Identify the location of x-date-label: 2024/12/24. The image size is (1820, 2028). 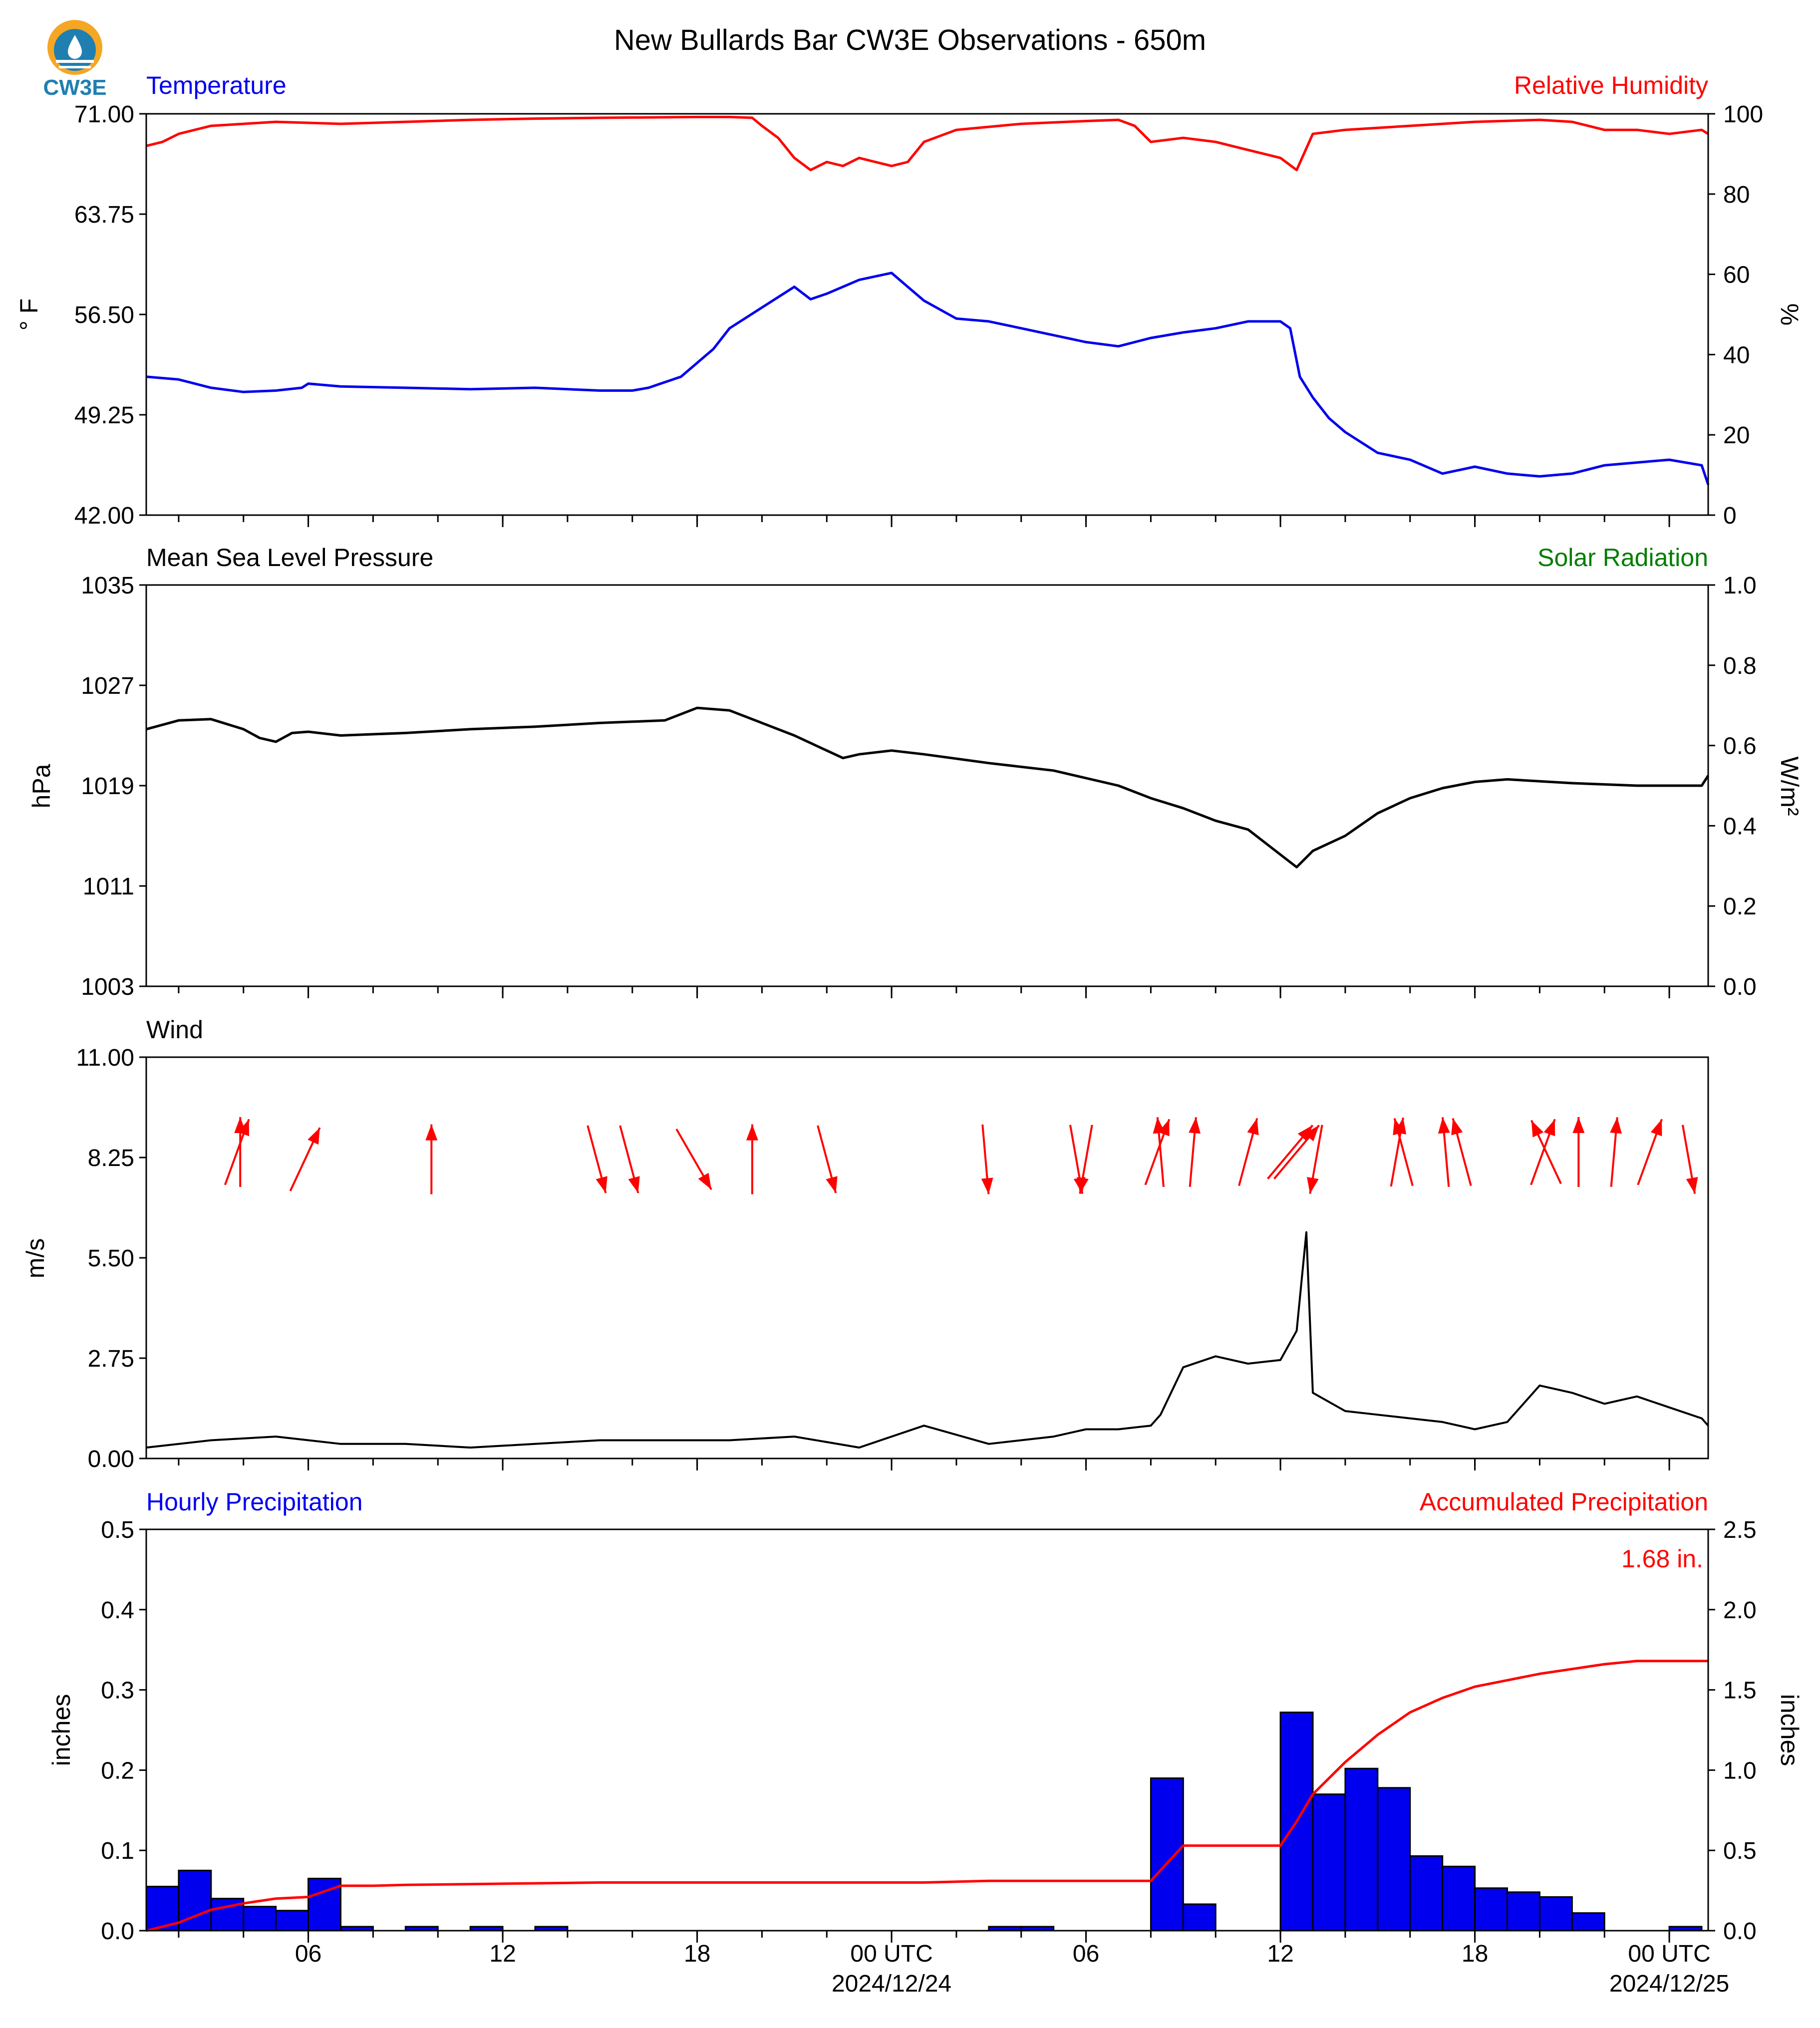
(891, 1984).